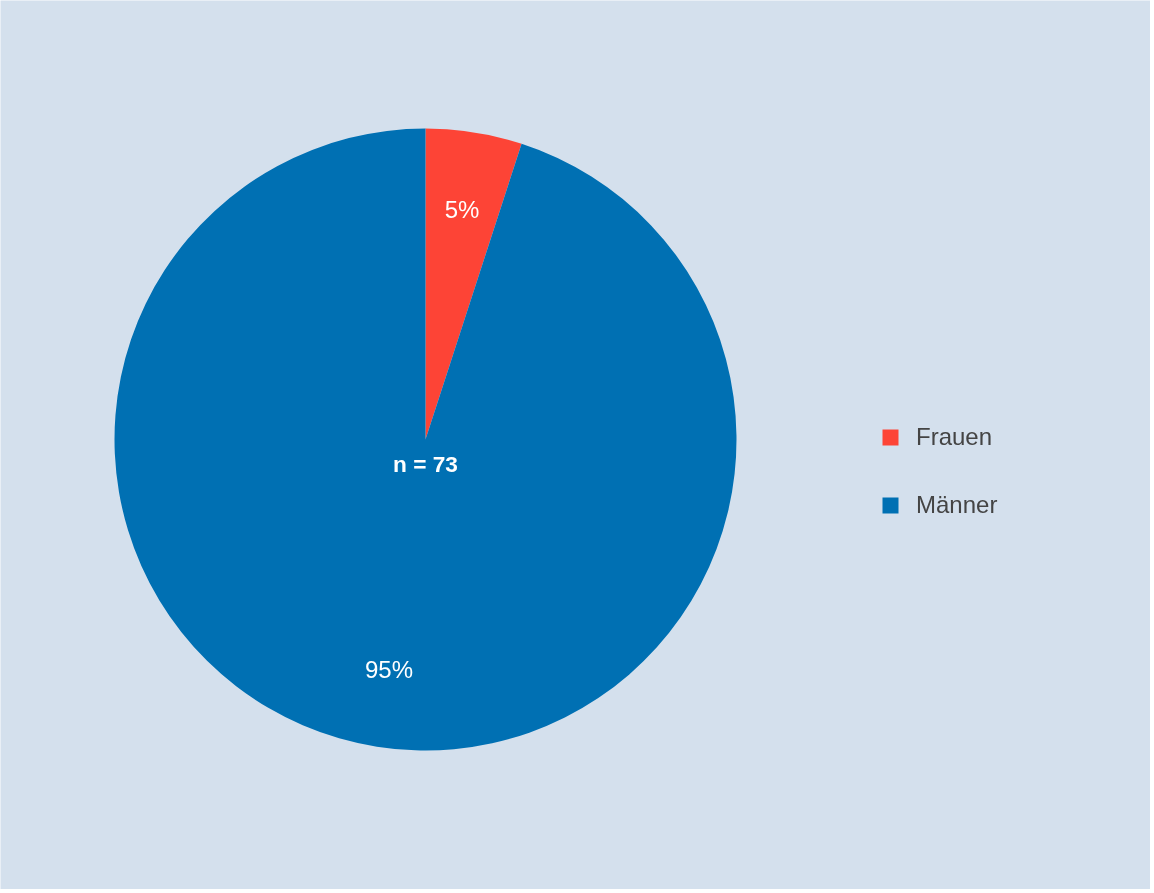 The image size is (1154, 893). I want to click on text: n = 73, so click(425, 463).